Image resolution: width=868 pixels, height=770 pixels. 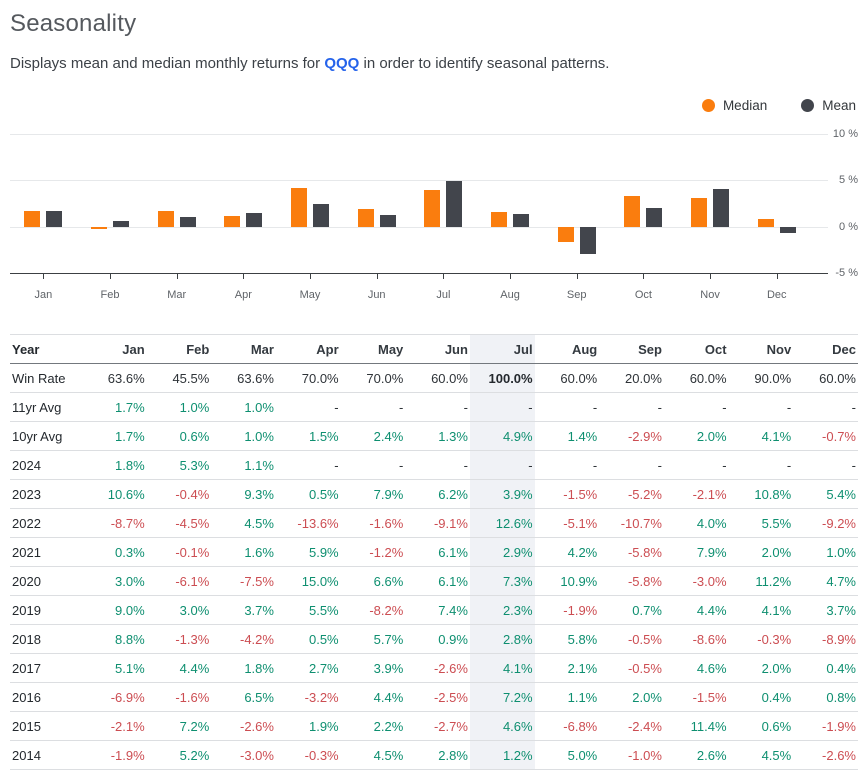 What do you see at coordinates (567, 639) in the screenshot?
I see `table-cell: 5.8%` at bounding box center [567, 639].